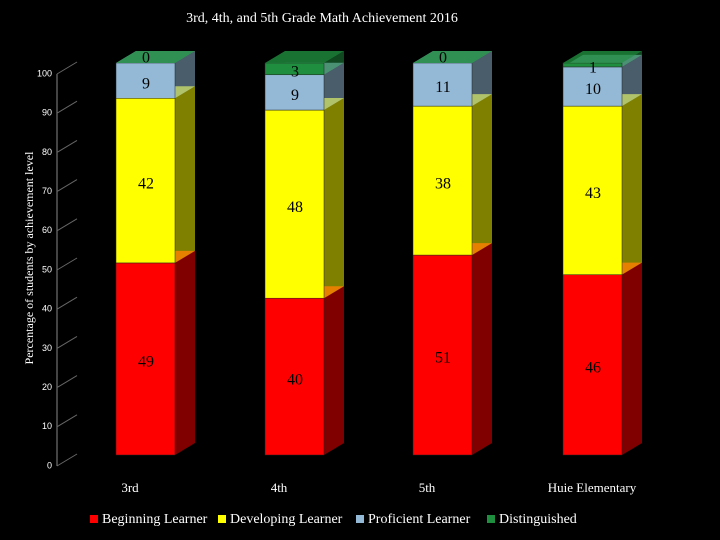  I want to click on y-tick-label: 40, so click(47, 309).